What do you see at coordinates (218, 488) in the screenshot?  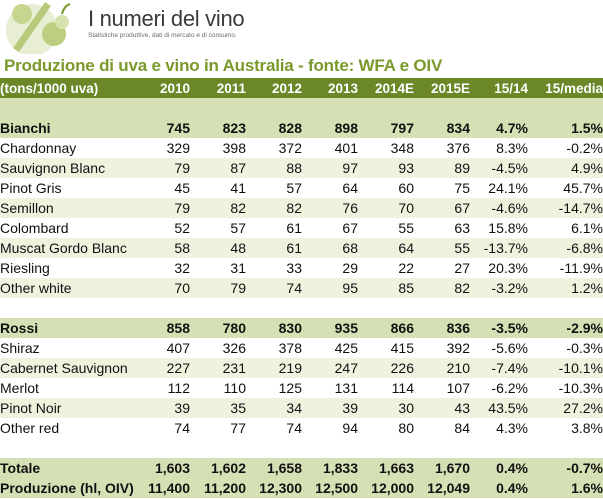 I see `table-cell: 11,200` at bounding box center [218, 488].